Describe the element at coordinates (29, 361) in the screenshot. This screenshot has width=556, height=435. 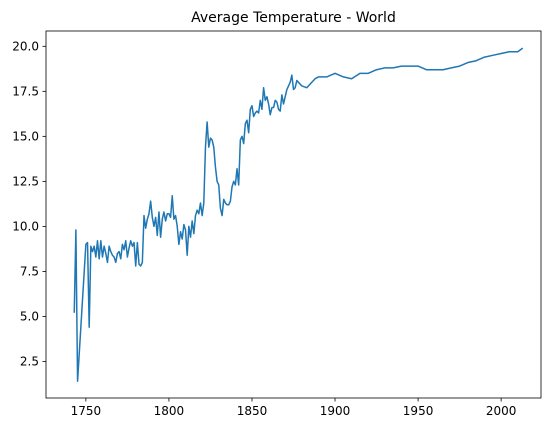
I see `y-tick-label: 2.5` at that location.